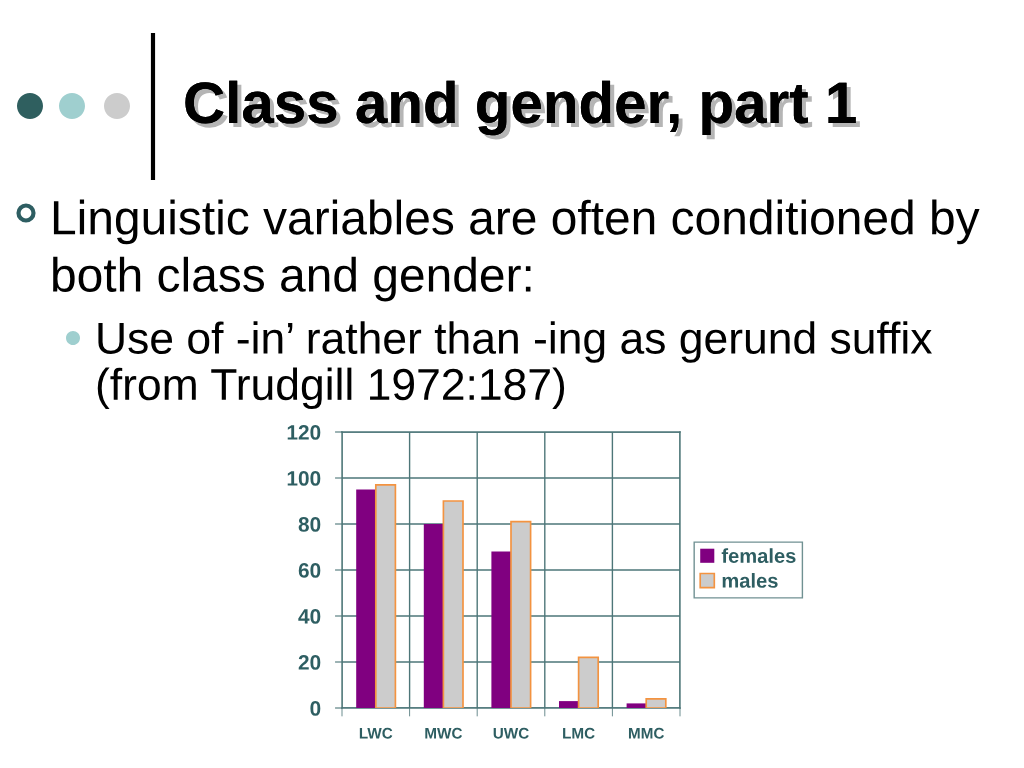 Image resolution: width=1024 pixels, height=768 pixels. What do you see at coordinates (376, 733) in the screenshot?
I see `x-tick-label: LWC` at bounding box center [376, 733].